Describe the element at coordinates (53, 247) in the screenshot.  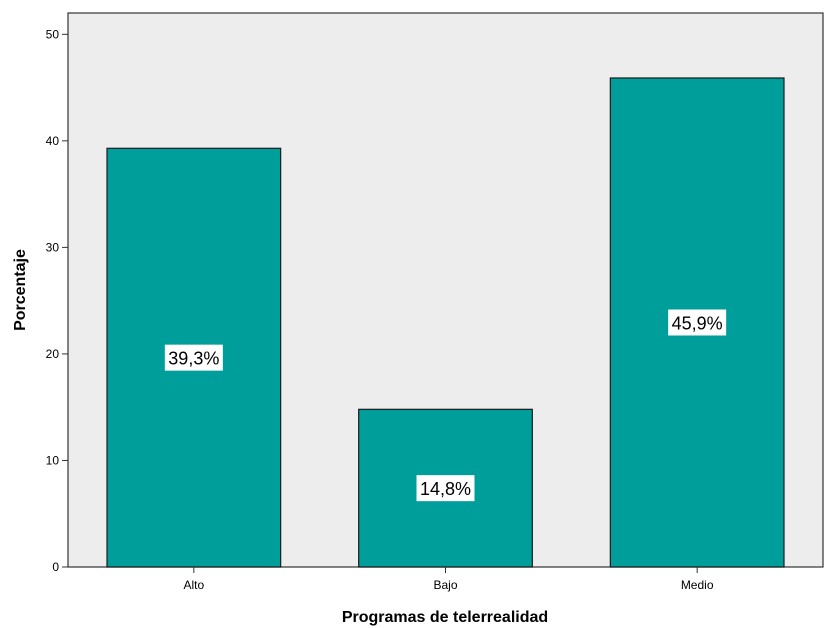
I see `y-tick-label: 30` at that location.